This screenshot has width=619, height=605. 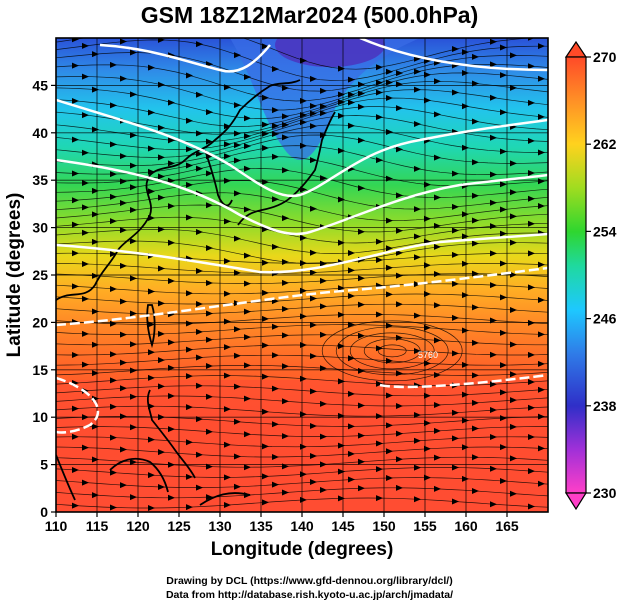 I want to click on y-tick-label: 5, so click(x=44, y=465).